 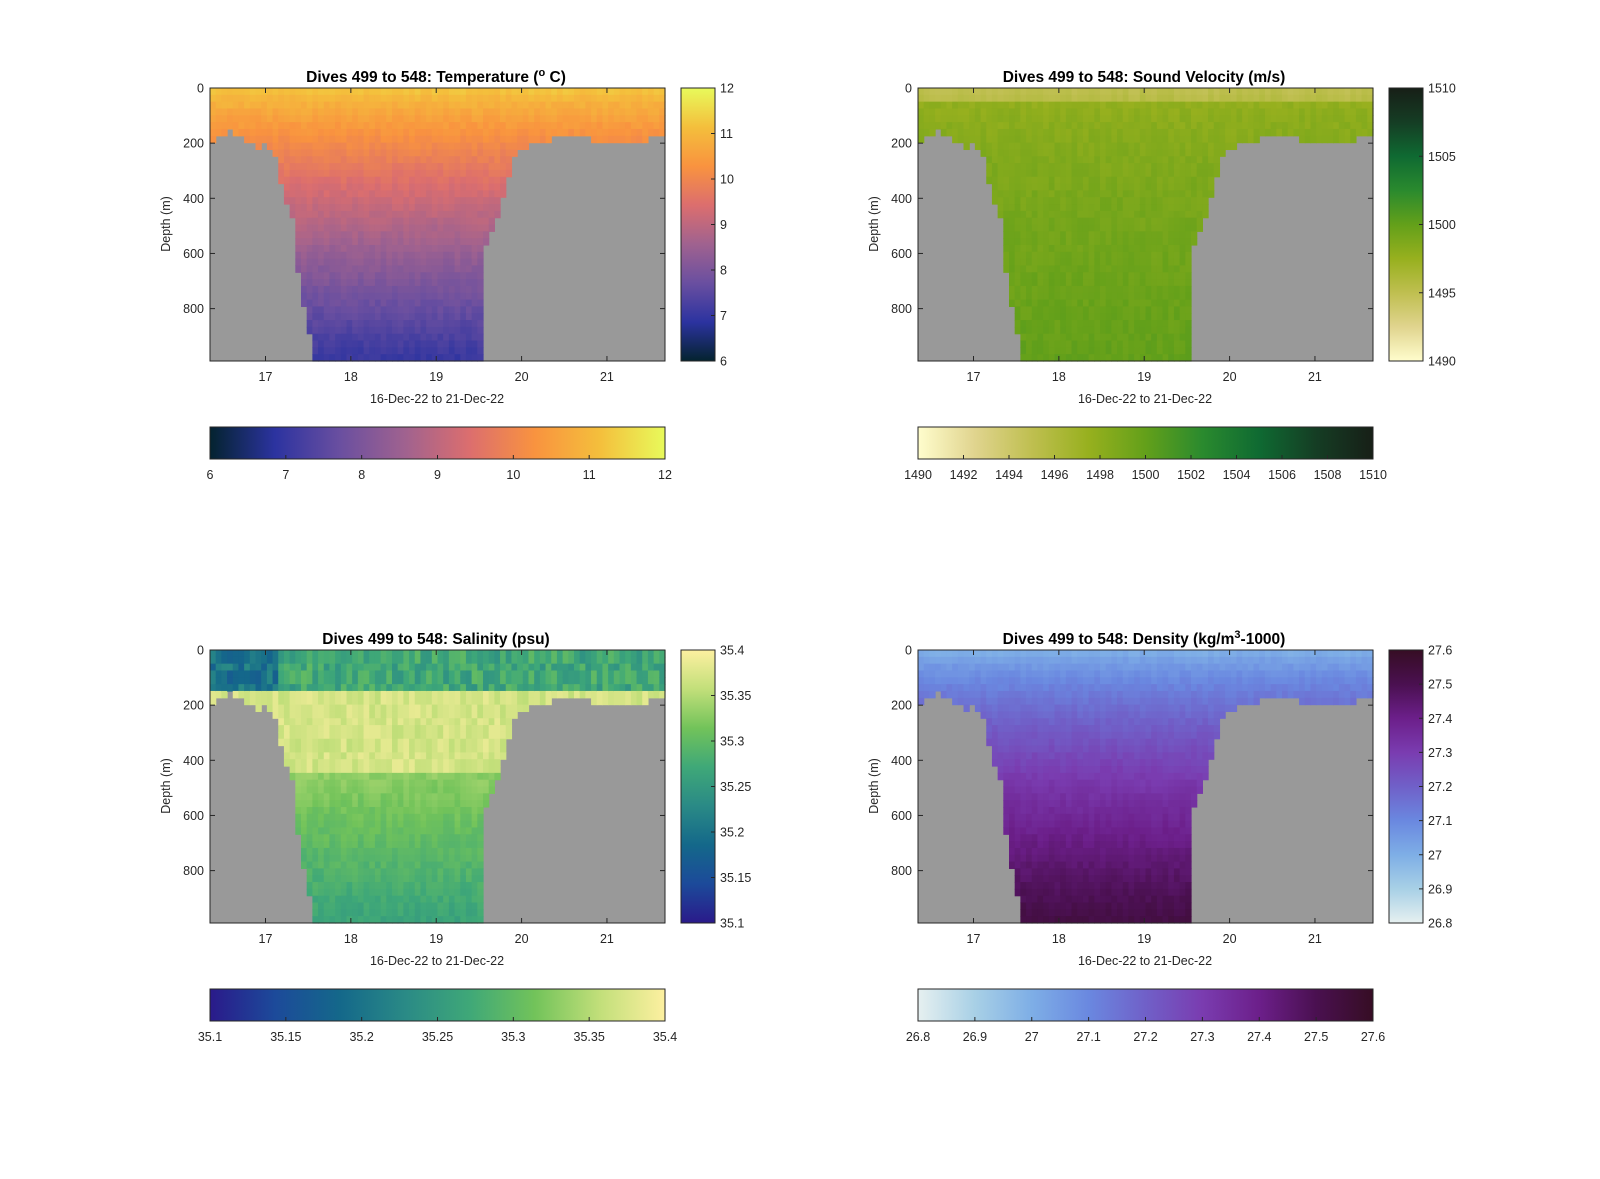 What do you see at coordinates (1191, 475) in the screenshot?
I see `colorbar-tick-label: 1502` at bounding box center [1191, 475].